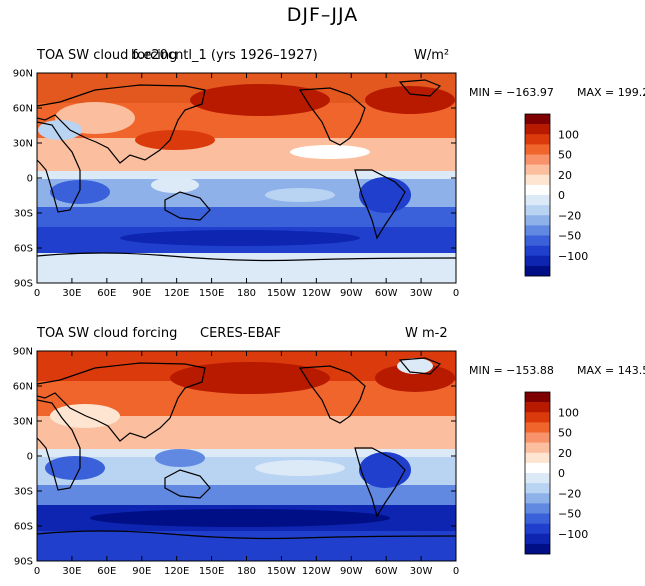  I want to click on panel-1-case-title: b.e20cntl_1 (yrs 1926–1927), so click(224, 55).